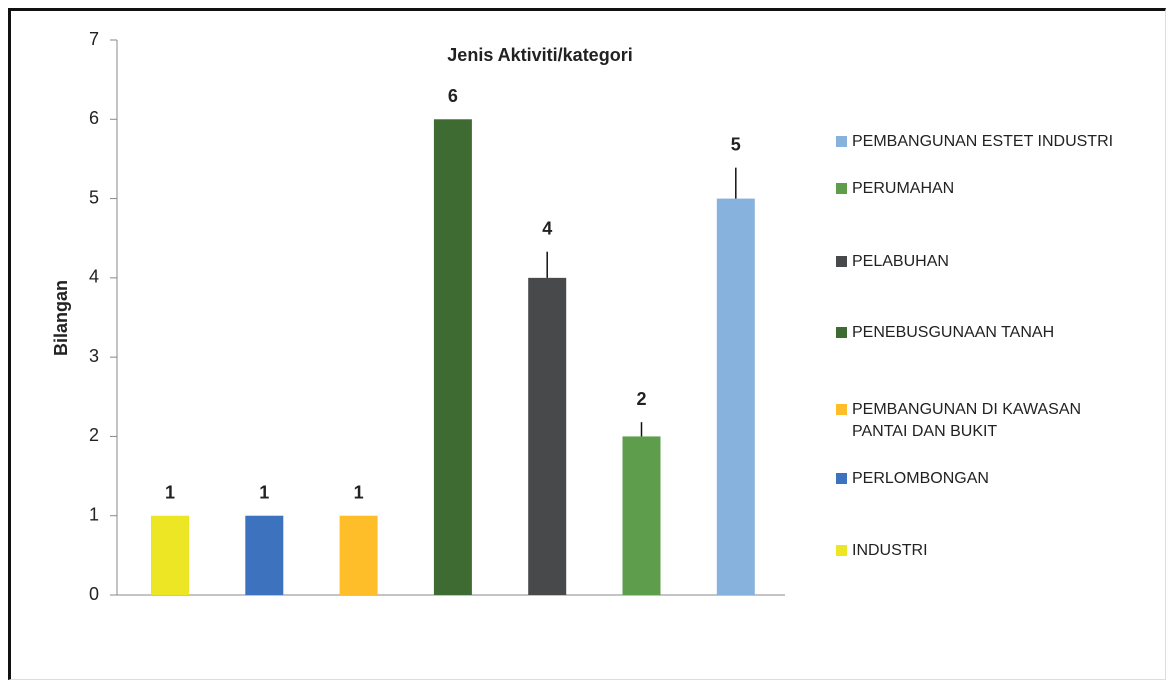 Image resolution: width=1170 pixels, height=684 pixels. I want to click on legend-label: INDUSTRI, so click(890, 550).